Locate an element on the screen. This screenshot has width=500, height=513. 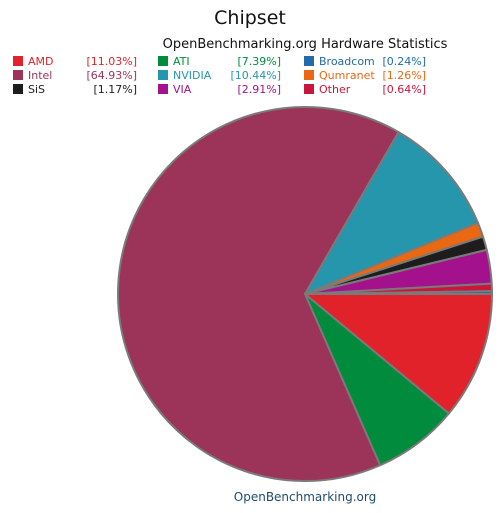
legend-value-ati: [7.39%] is located at coordinates (259, 61).